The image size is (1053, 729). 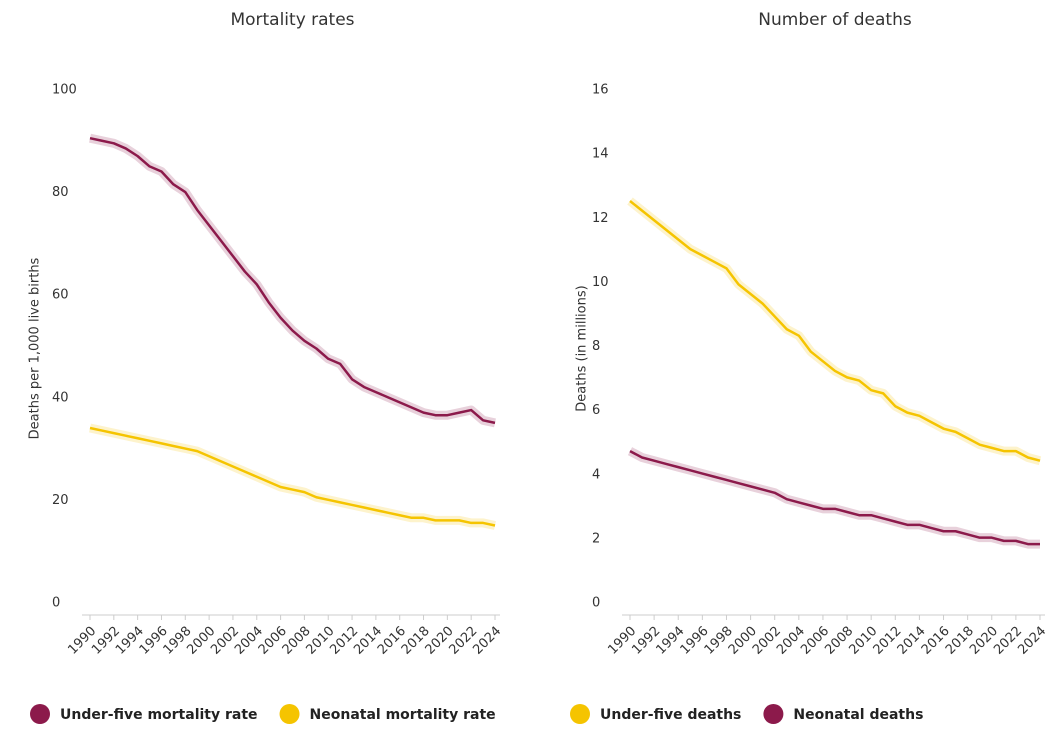 I want to click on y-tick-label: 8, so click(x=596, y=346).